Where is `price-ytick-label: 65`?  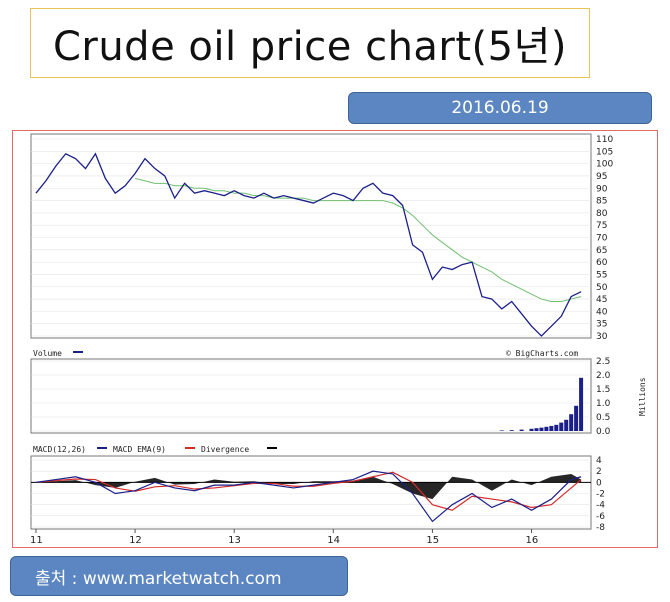 price-ytick-label: 65 is located at coordinates (601, 251).